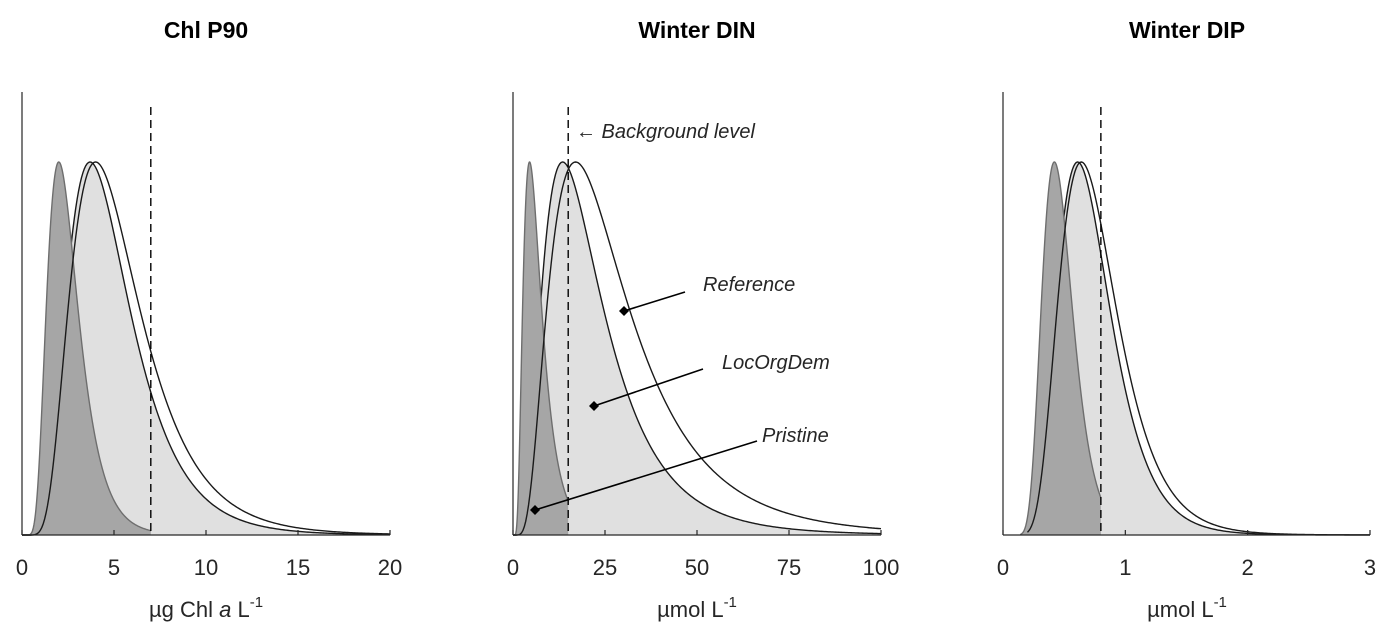  What do you see at coordinates (795, 436) in the screenshot?
I see `annotation-pristine: Pristine` at bounding box center [795, 436].